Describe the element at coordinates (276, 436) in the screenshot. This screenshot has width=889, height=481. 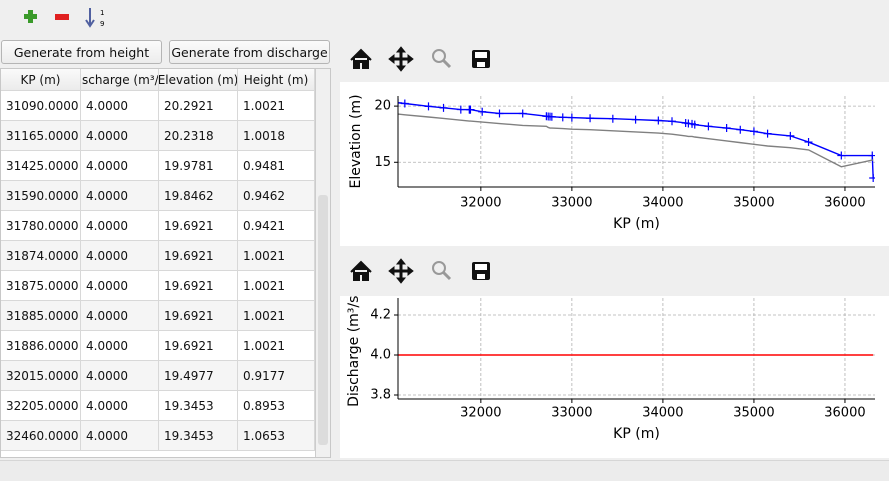
I see `table-cell: 1.0653` at that location.